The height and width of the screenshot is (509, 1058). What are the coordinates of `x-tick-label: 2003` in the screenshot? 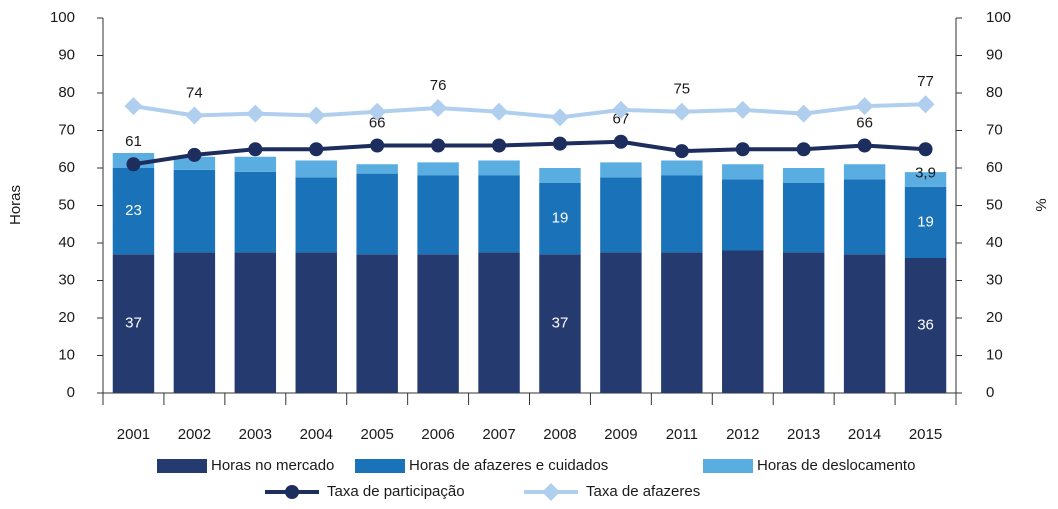 It's located at (255, 434).